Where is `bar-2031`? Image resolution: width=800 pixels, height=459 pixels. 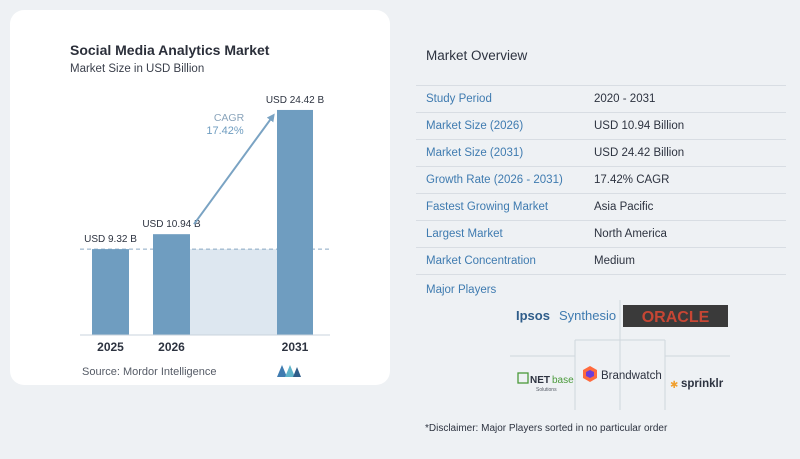 bar-2031 is located at coordinates (295, 222).